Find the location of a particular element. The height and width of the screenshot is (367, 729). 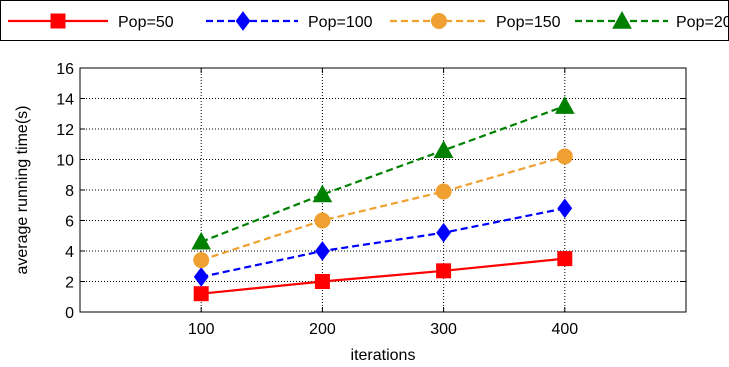

legend-entry: Pop=50 is located at coordinates (91, 22).